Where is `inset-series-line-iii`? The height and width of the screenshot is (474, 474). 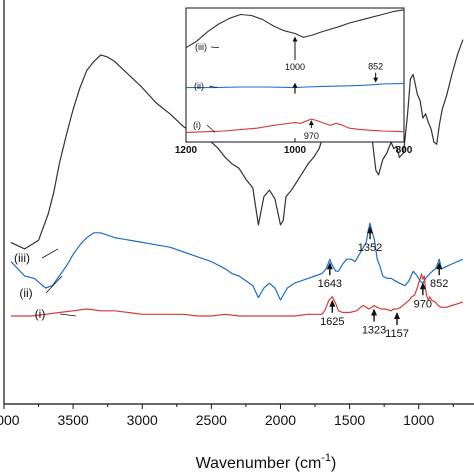 inset-series-line-iii is located at coordinates (295, 29).